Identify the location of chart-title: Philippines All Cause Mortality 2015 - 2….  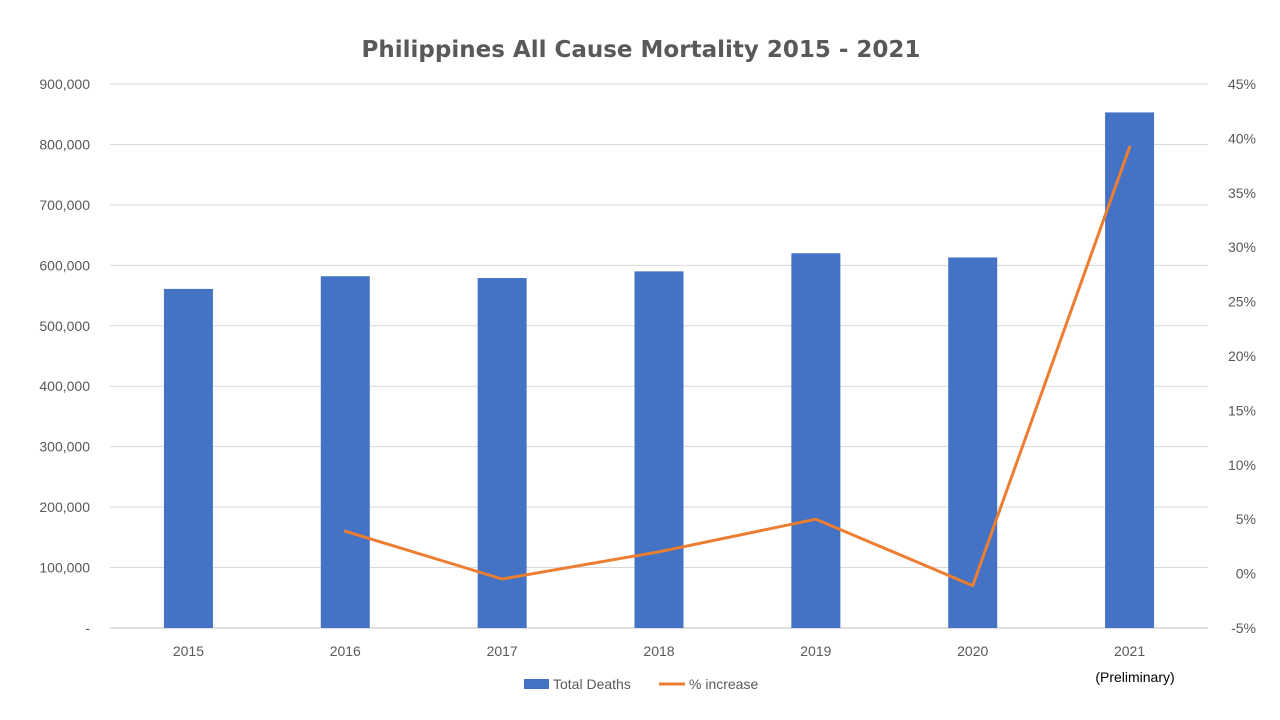
(641, 50).